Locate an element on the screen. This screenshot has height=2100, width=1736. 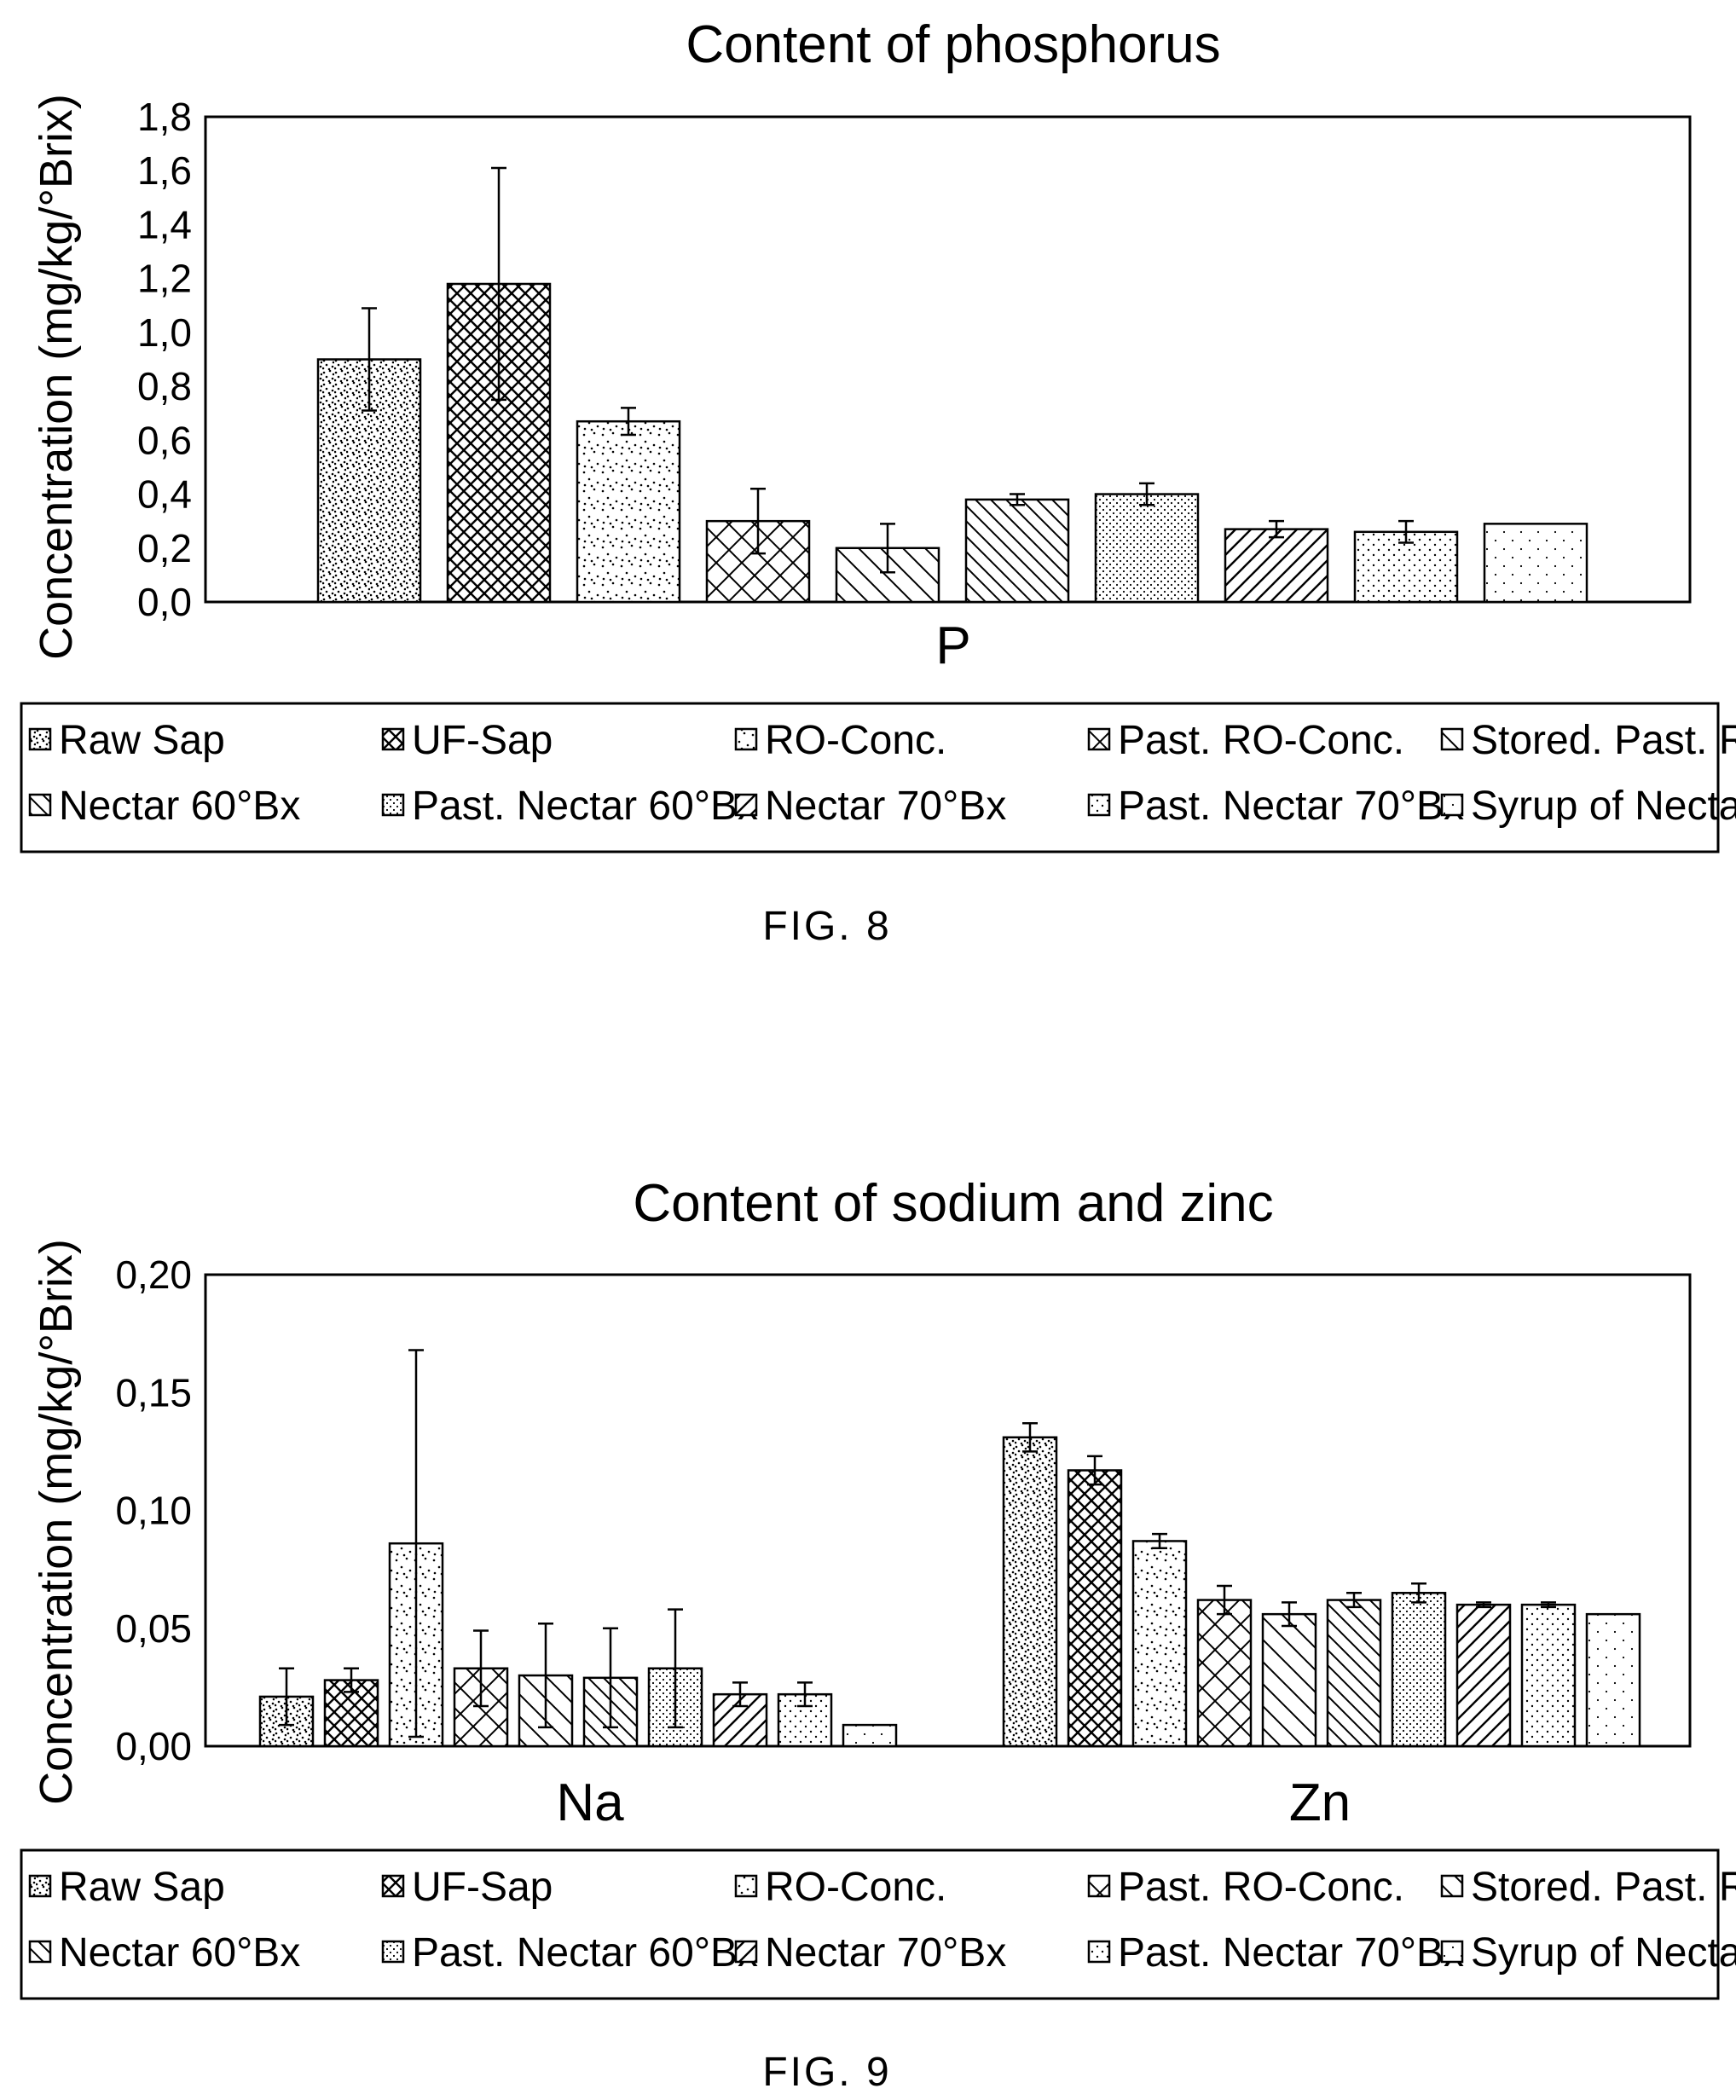
legend-box is located at coordinates (870, 1924).